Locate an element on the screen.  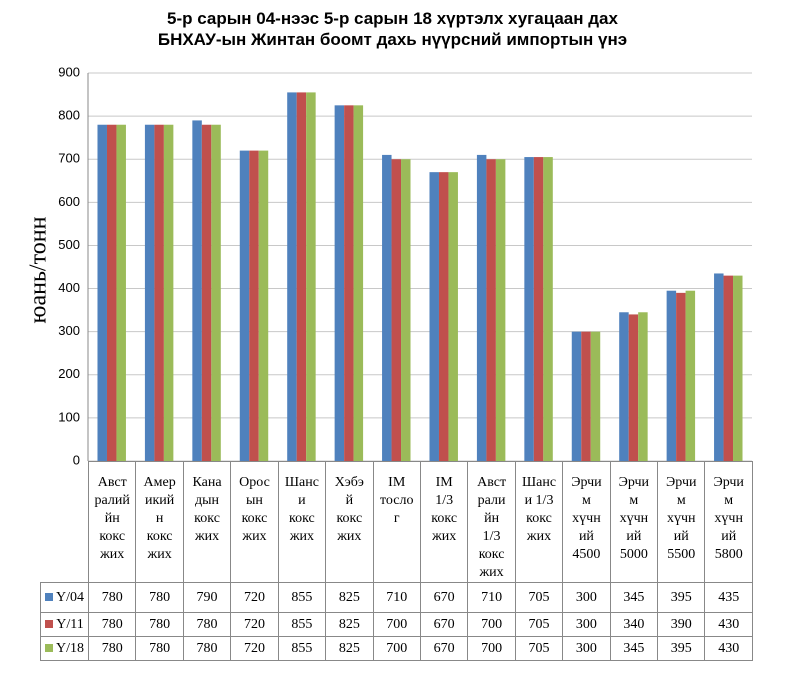
x-tick-label: Авст ралий йн кокс жих is located at coordinates (112, 522).